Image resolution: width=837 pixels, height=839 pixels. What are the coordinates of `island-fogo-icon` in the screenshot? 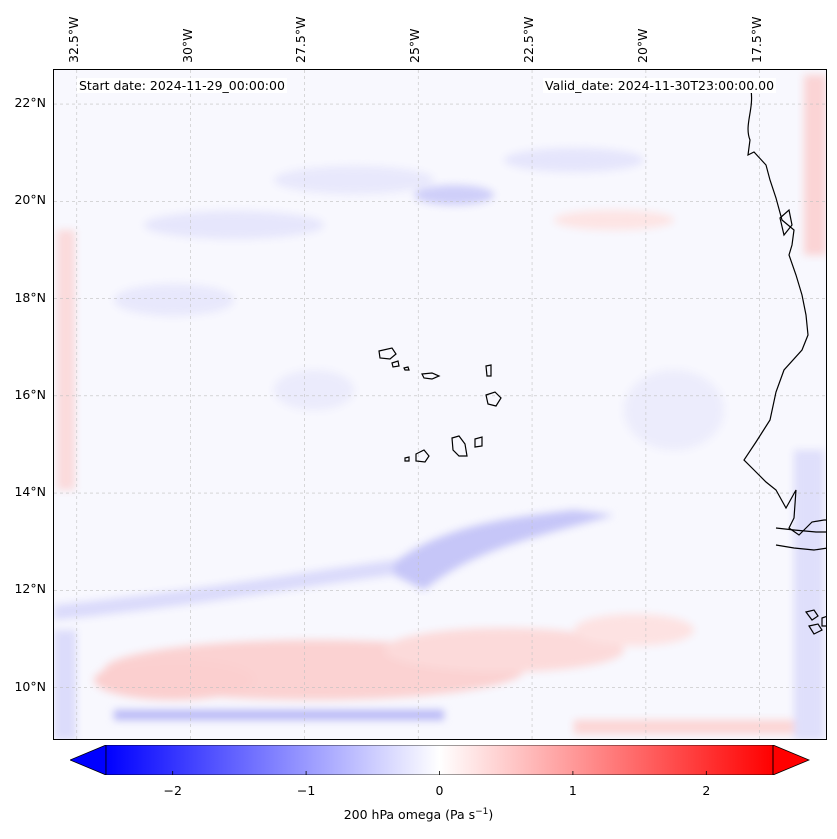 It's located at (422, 456).